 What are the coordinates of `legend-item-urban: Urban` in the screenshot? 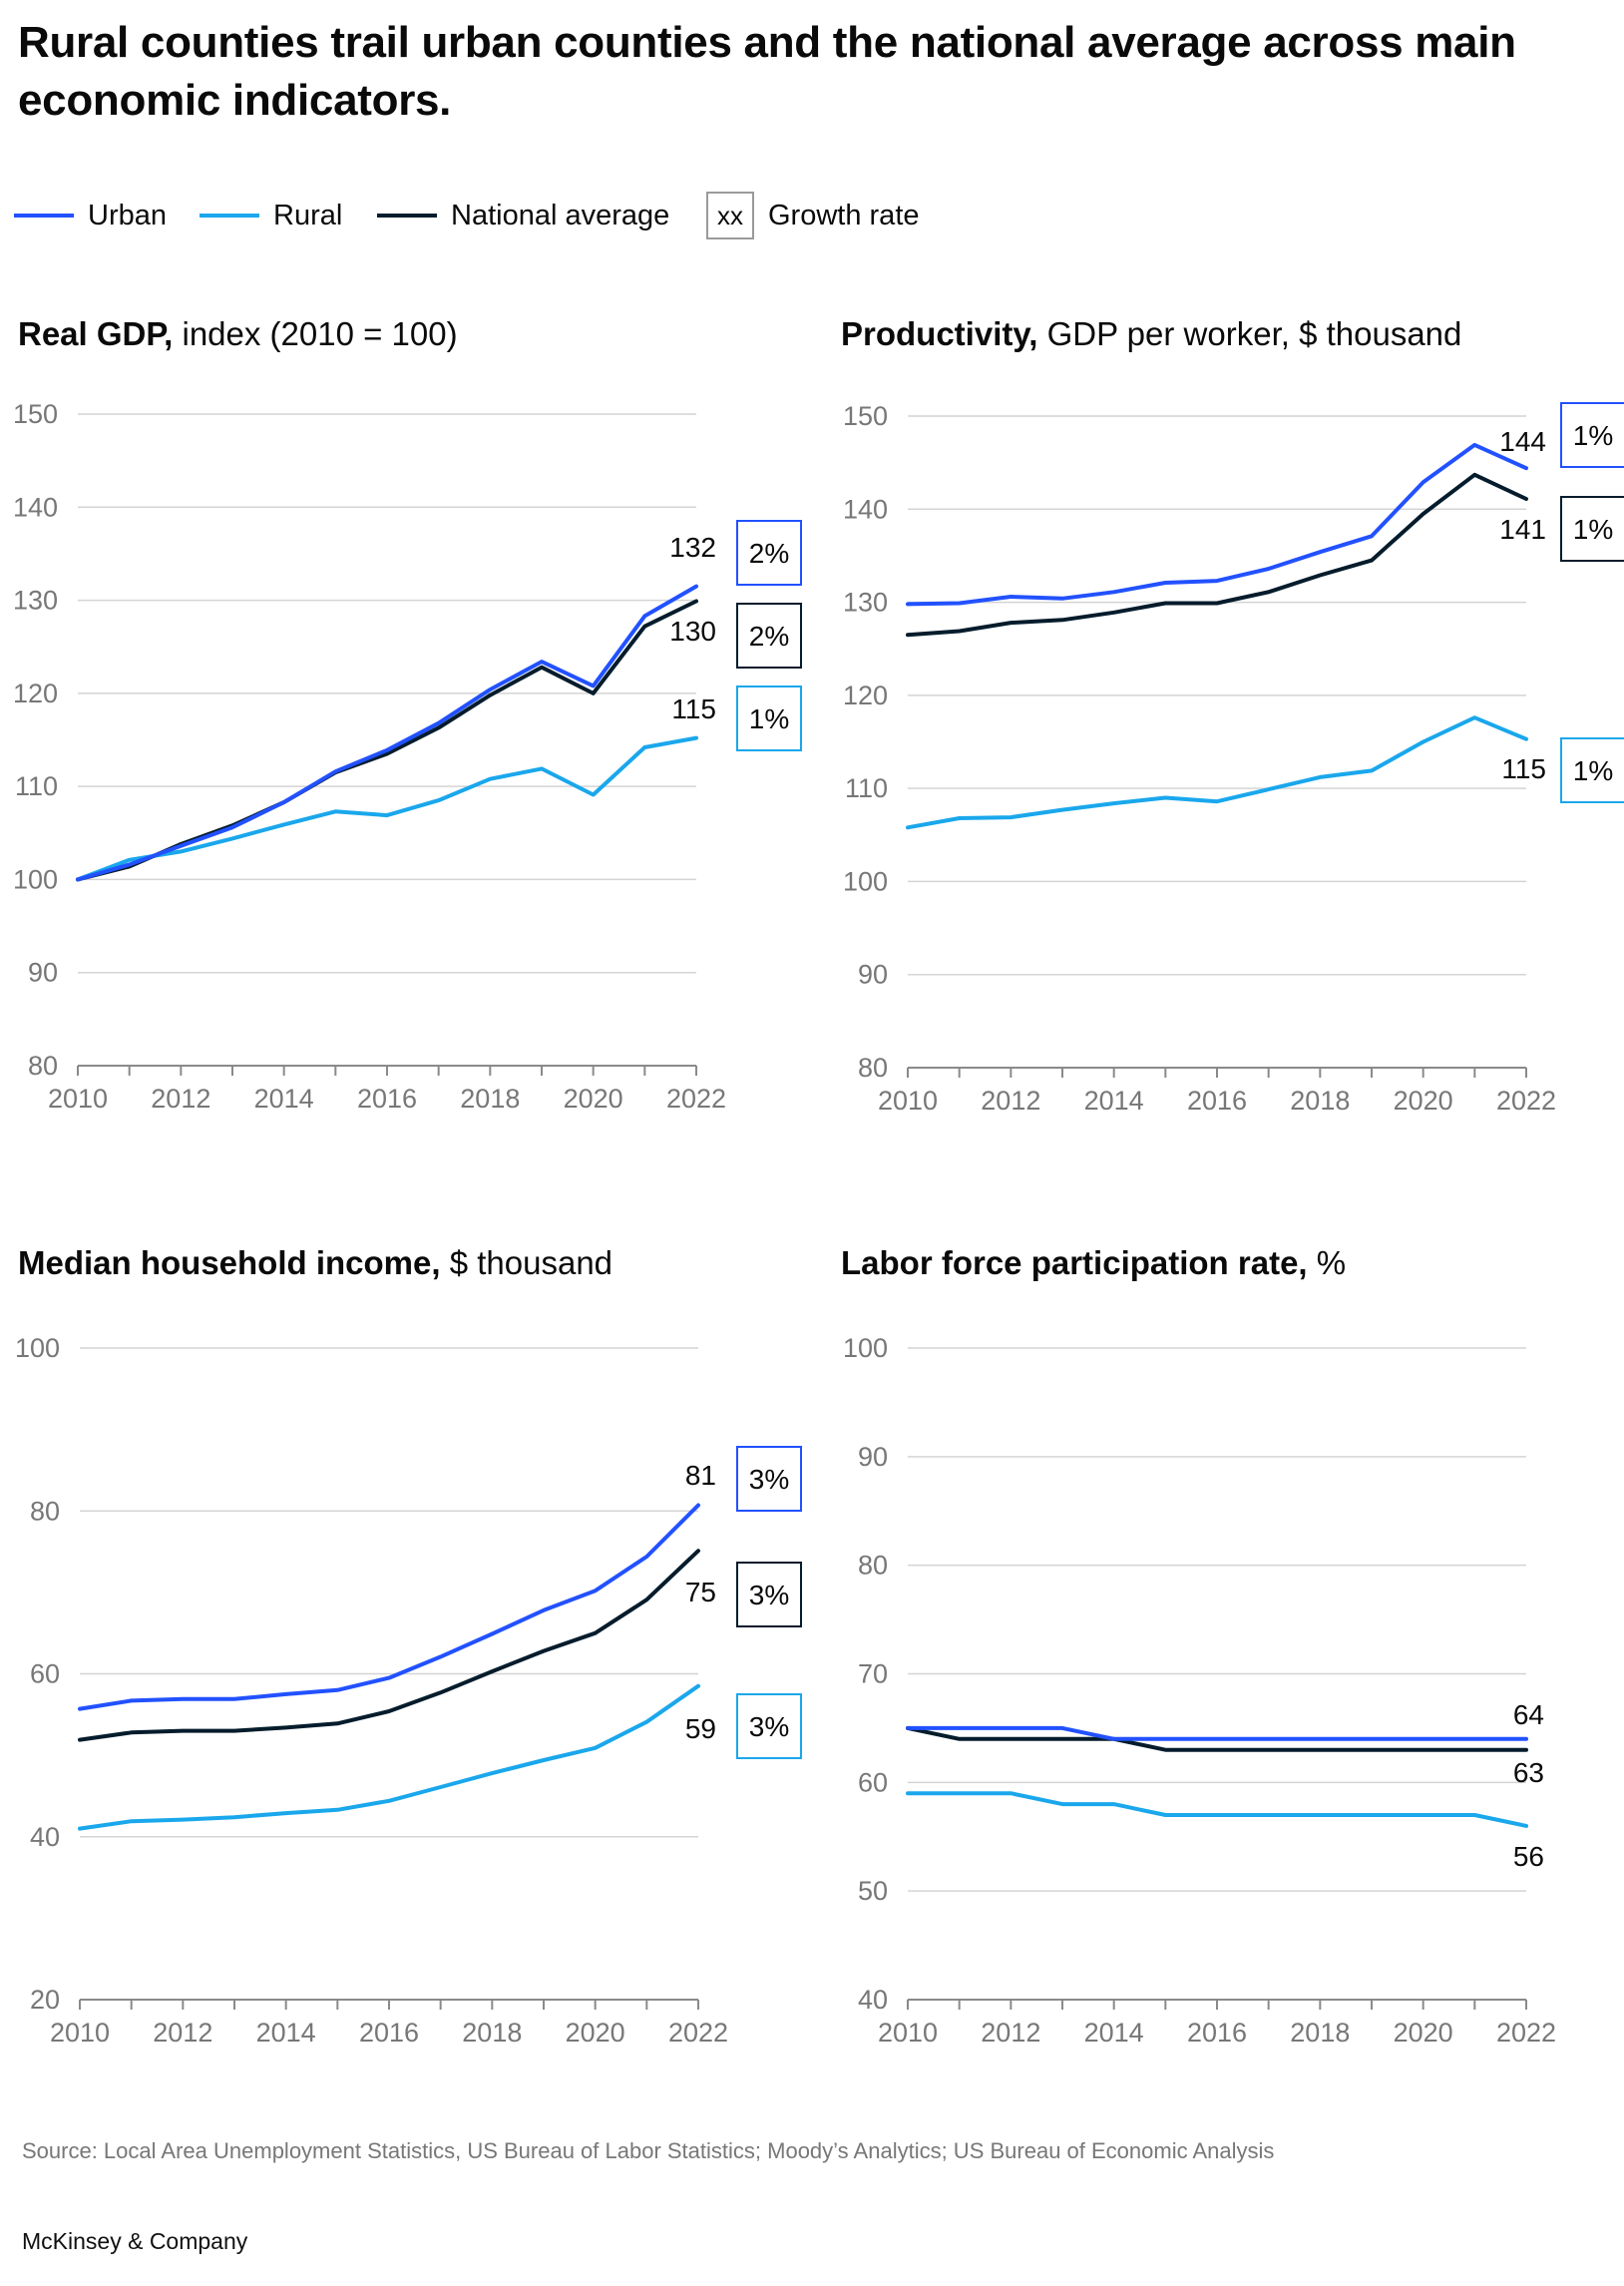 It's located at (91, 215).